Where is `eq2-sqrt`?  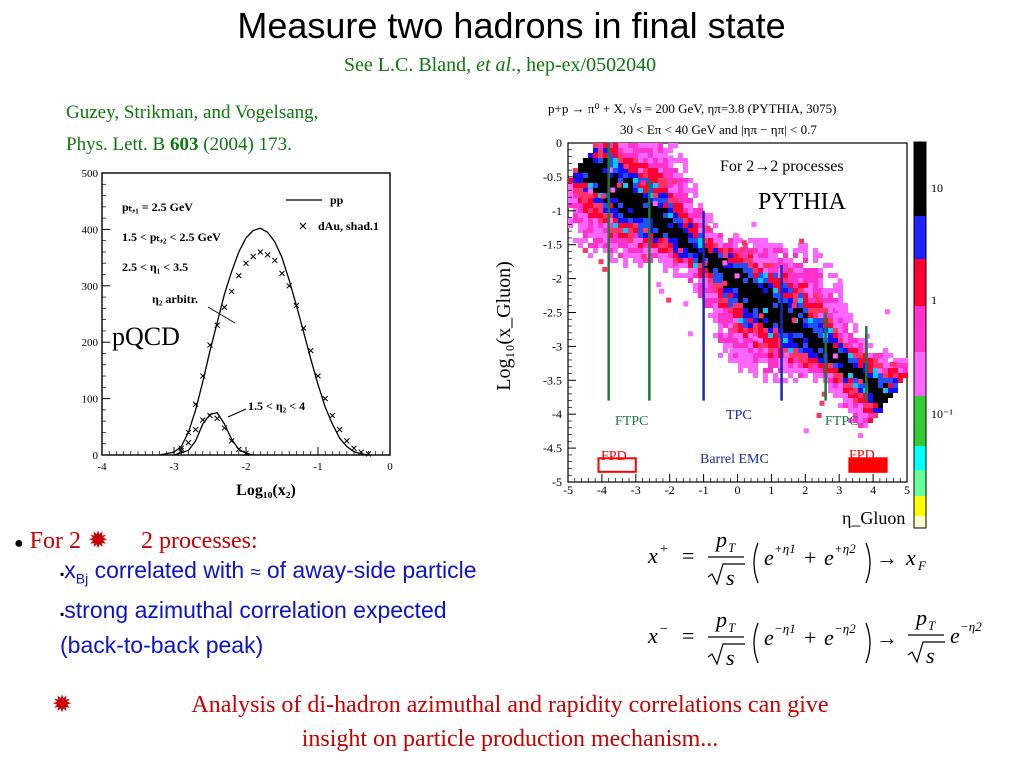
eq2-sqrt is located at coordinates (726, 654).